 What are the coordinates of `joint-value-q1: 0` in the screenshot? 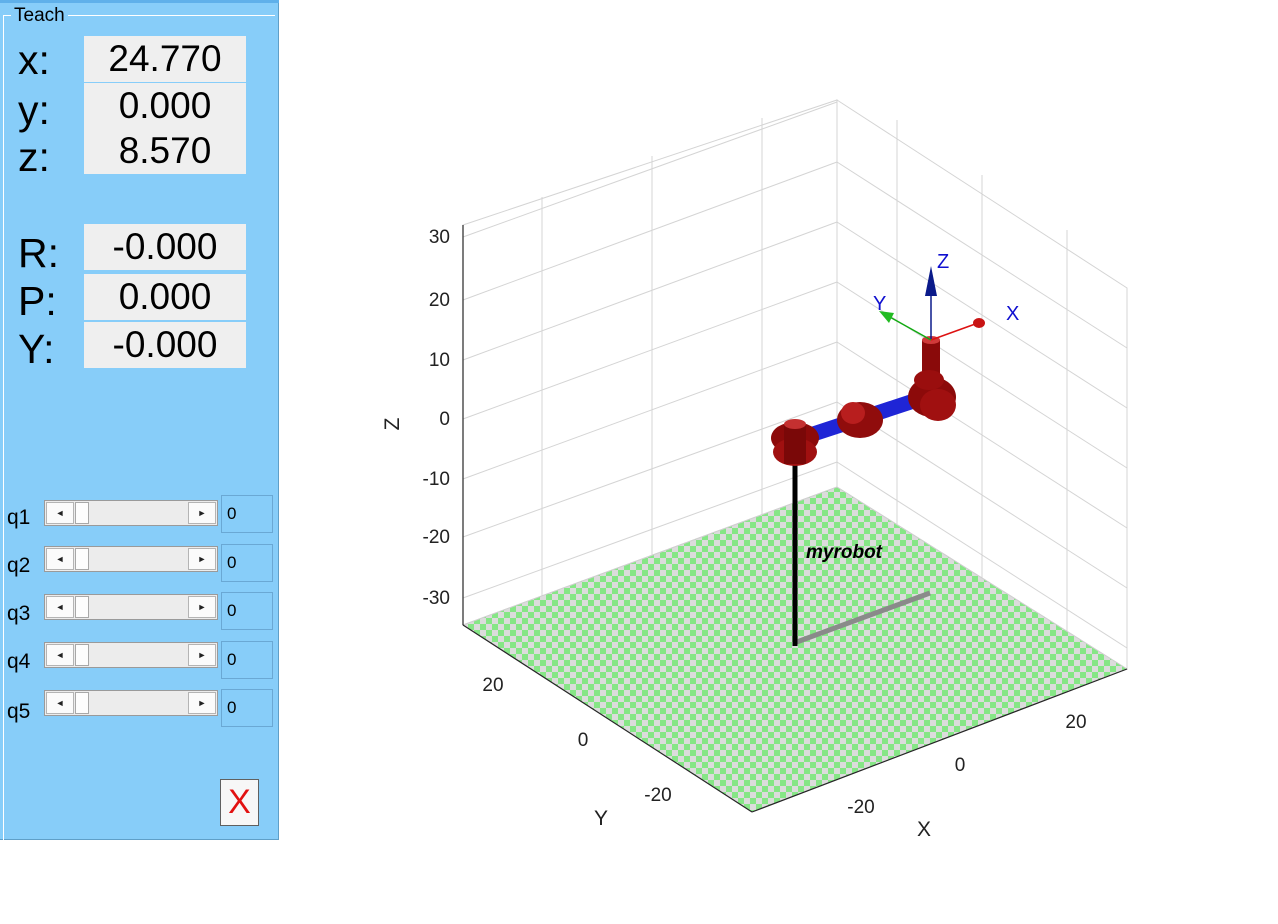 It's located at (247, 514).